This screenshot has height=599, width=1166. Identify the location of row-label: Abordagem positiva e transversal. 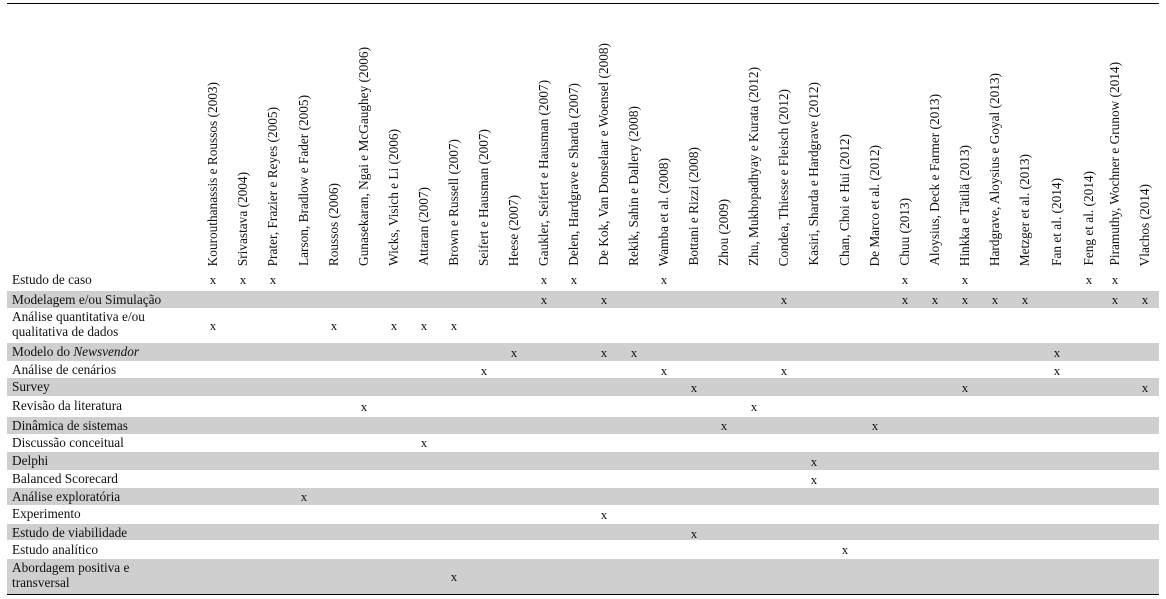
(104, 575).